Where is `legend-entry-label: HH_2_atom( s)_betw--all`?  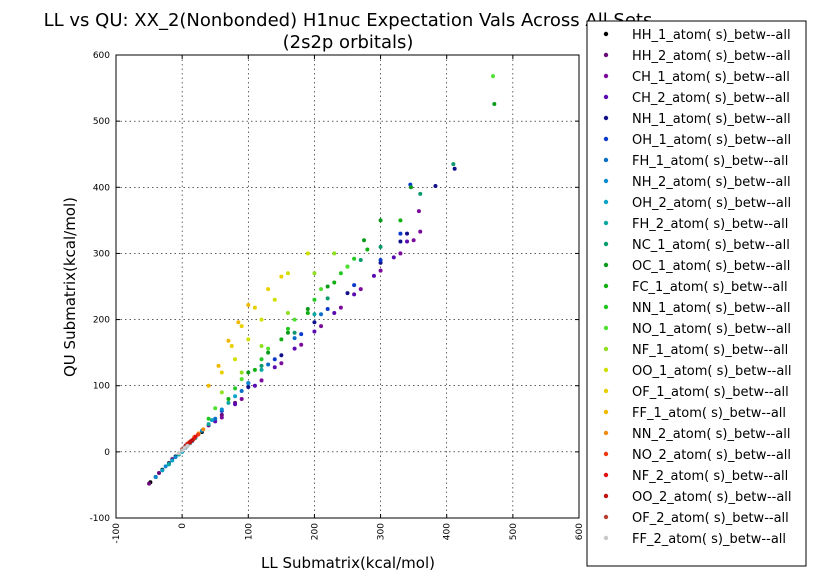
legend-entry-label: HH_2_atom( s)_betw--all is located at coordinates (711, 56).